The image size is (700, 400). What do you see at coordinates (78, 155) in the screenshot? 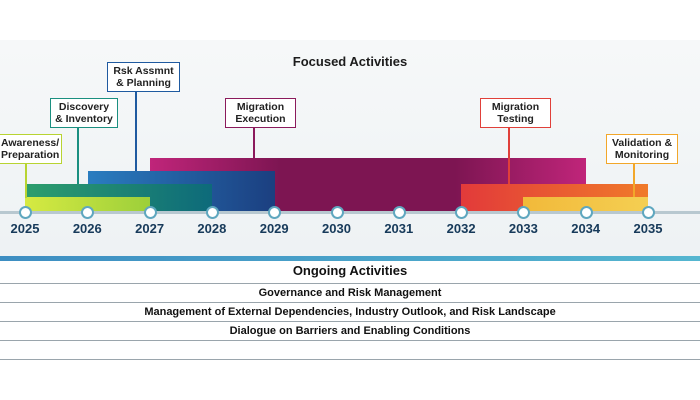
I see `leader-discovery` at bounding box center [78, 155].